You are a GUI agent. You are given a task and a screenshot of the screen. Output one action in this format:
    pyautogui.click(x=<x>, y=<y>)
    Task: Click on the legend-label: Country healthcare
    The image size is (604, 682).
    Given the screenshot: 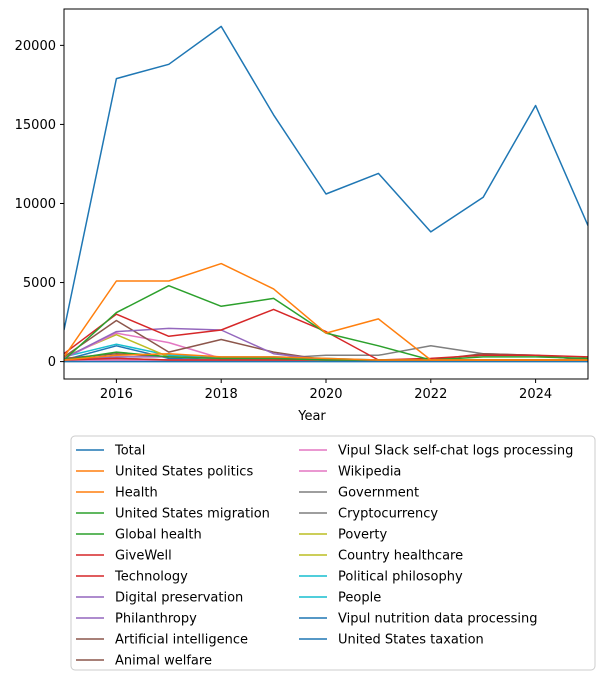 What is the action you would take?
    pyautogui.click(x=400, y=556)
    